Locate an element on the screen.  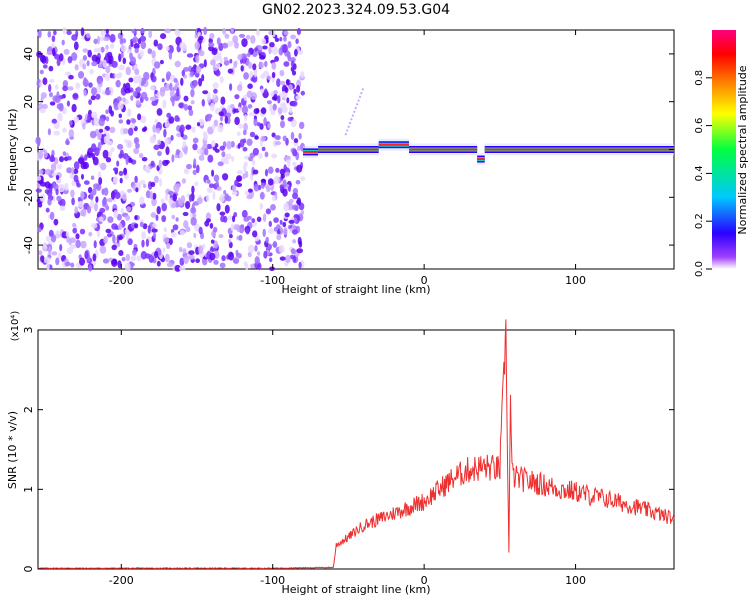
y-tick-label: 20 is located at coordinates (28, 102).